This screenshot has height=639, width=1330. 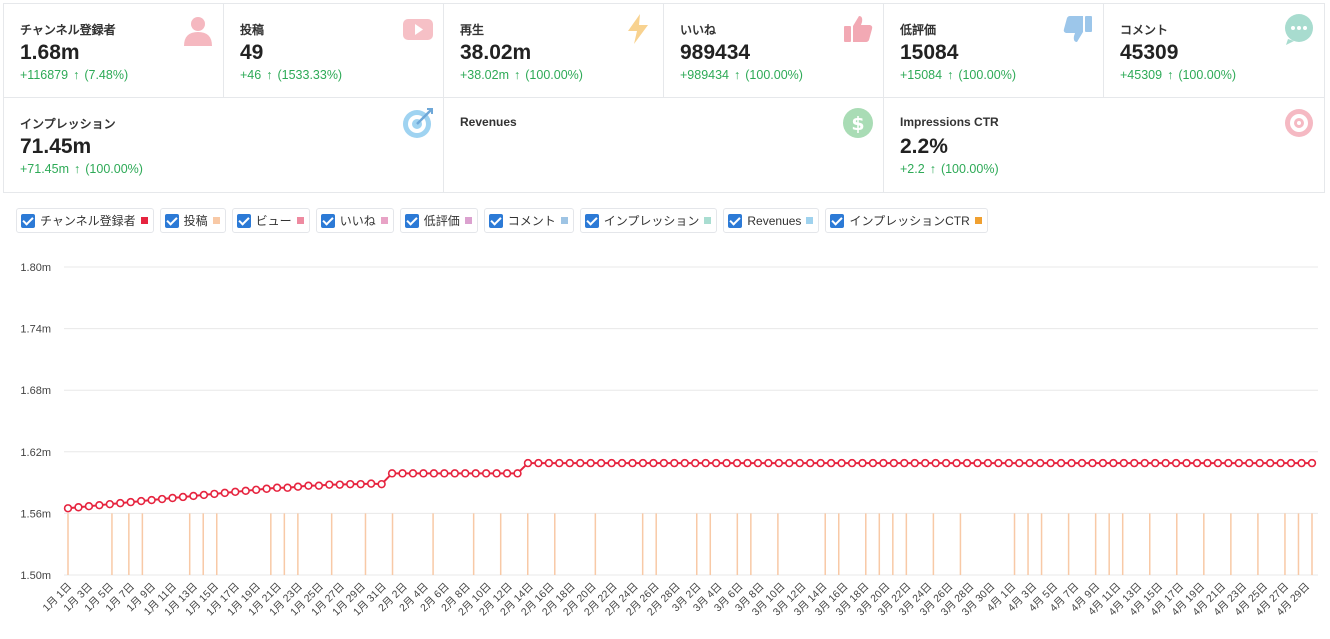 I want to click on stat-change: +116879 ↑ (7.48%), so click(x=74, y=75).